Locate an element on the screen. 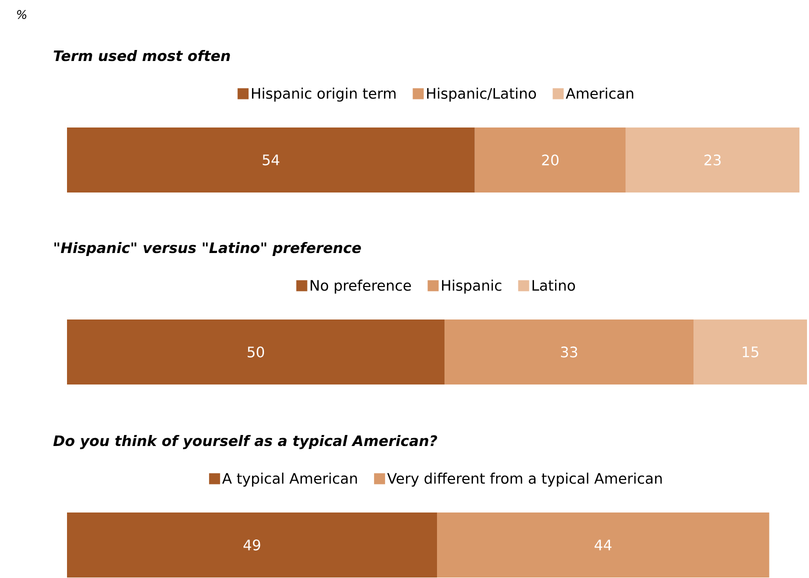 The image size is (809, 578). chart-title: Term used most often is located at coordinates (142, 56).